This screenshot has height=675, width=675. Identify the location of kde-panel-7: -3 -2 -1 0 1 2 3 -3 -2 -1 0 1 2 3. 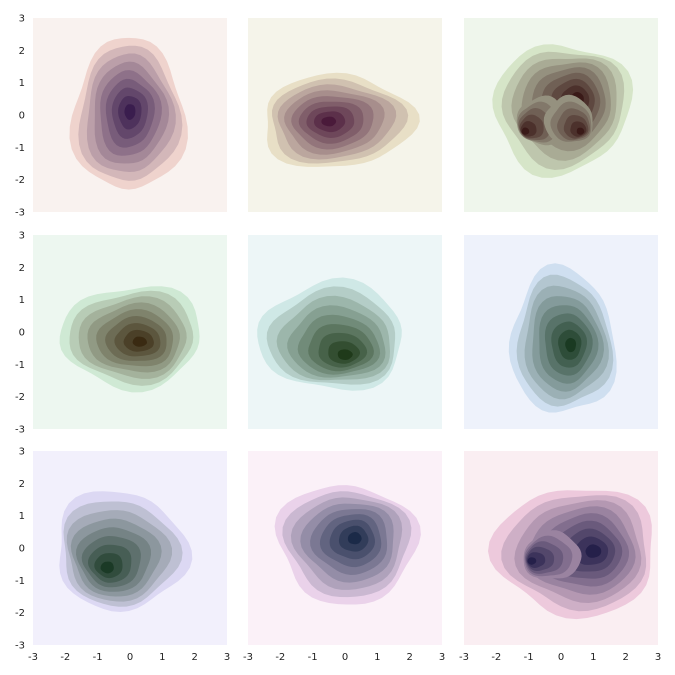
(122, 555).